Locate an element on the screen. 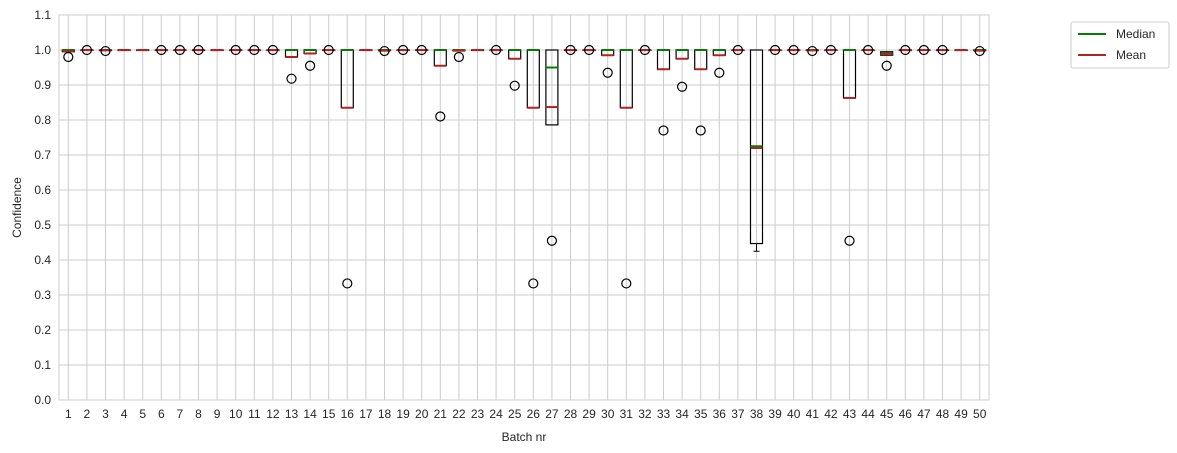 This screenshot has width=1177, height=453. x-tick-label: 2 is located at coordinates (87, 414).